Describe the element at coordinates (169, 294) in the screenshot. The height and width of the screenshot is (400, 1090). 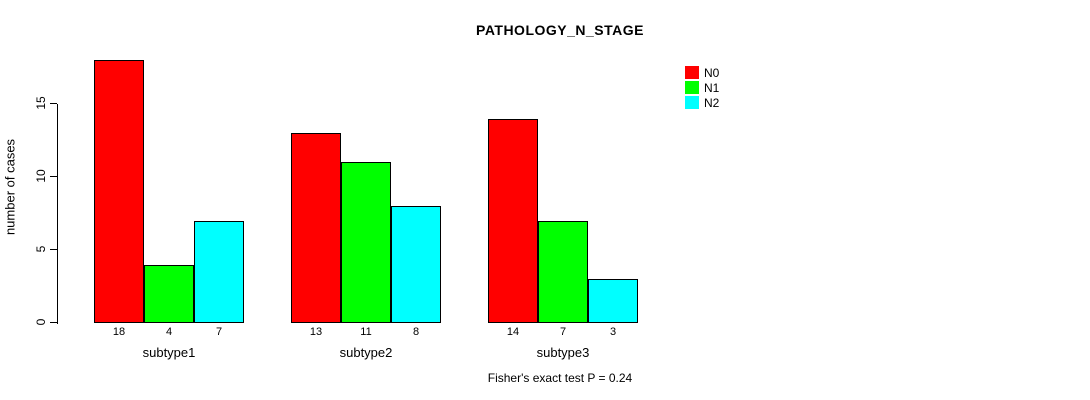
I see `bar-subtype1-N1` at that location.